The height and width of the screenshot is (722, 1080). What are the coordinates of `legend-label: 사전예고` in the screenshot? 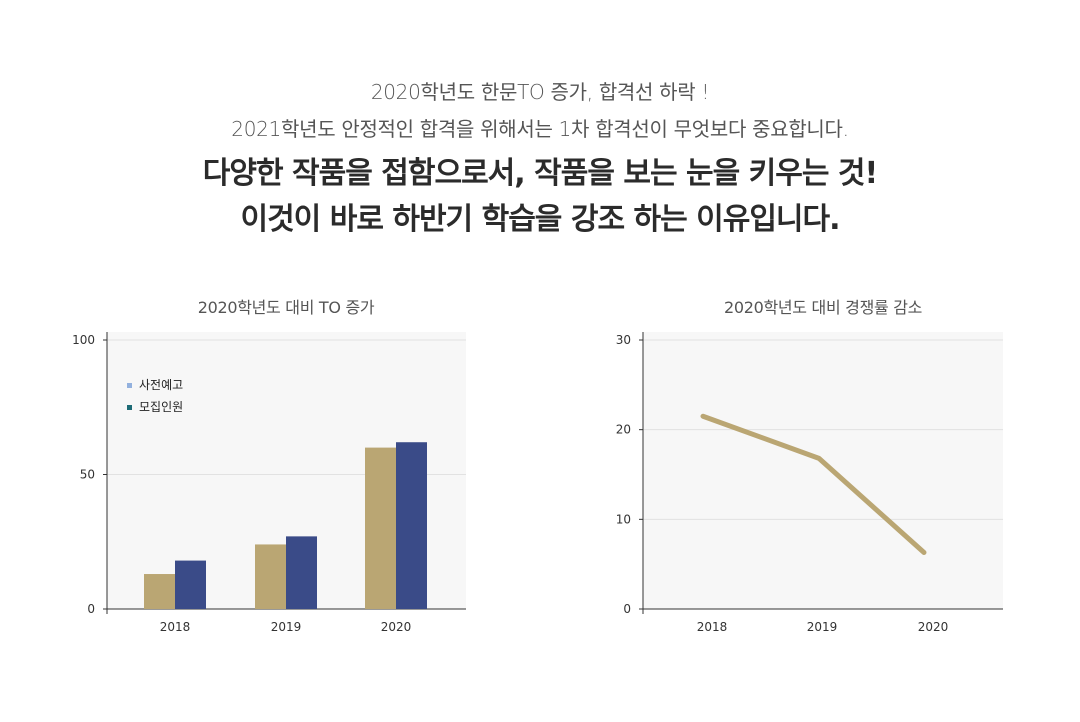 It's located at (161, 385).